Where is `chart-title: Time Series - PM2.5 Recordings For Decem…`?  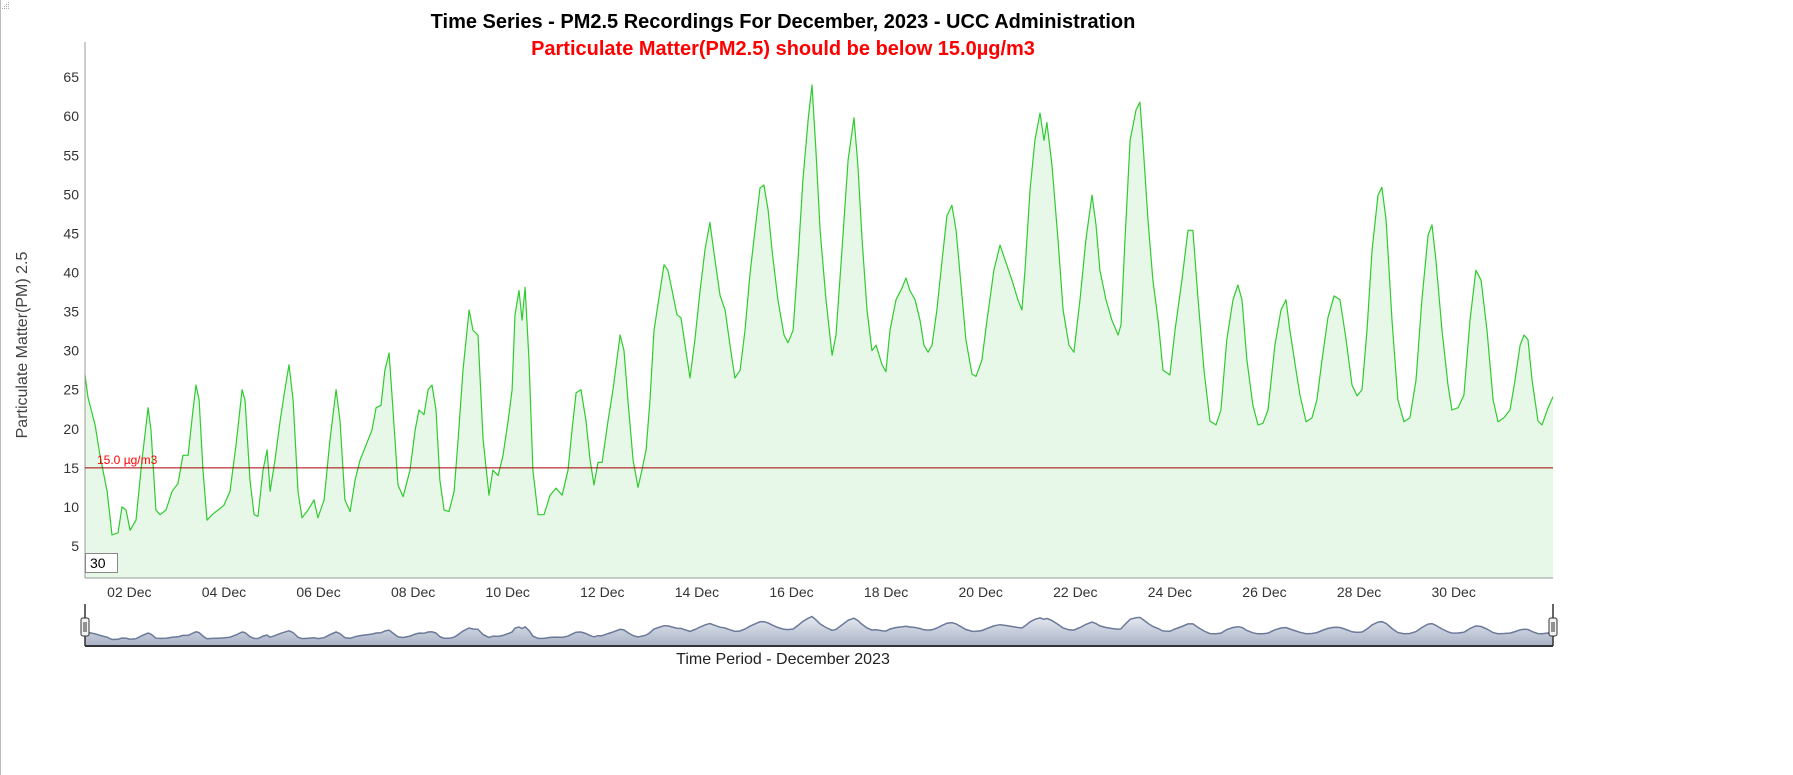
chart-title: Time Series - PM2.5 Recordings For Decem… is located at coordinates (783, 22).